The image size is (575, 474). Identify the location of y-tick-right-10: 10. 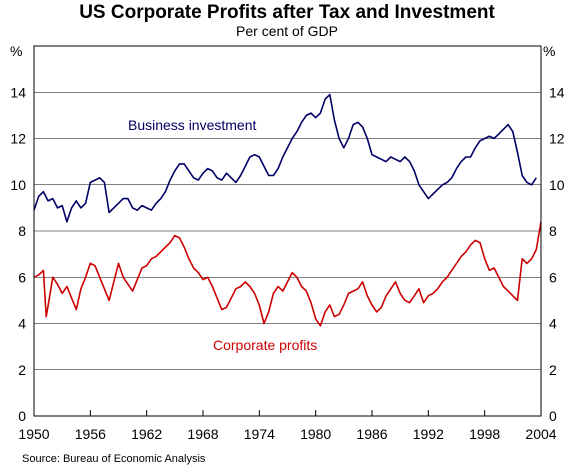
(557, 185).